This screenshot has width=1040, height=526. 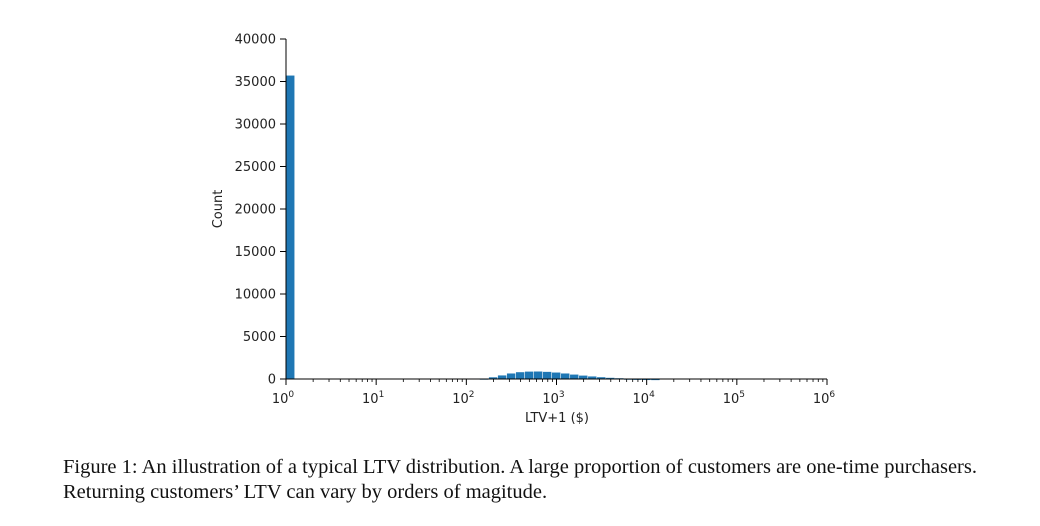 I want to click on x-tick-label: 10³, so click(x=553, y=398).